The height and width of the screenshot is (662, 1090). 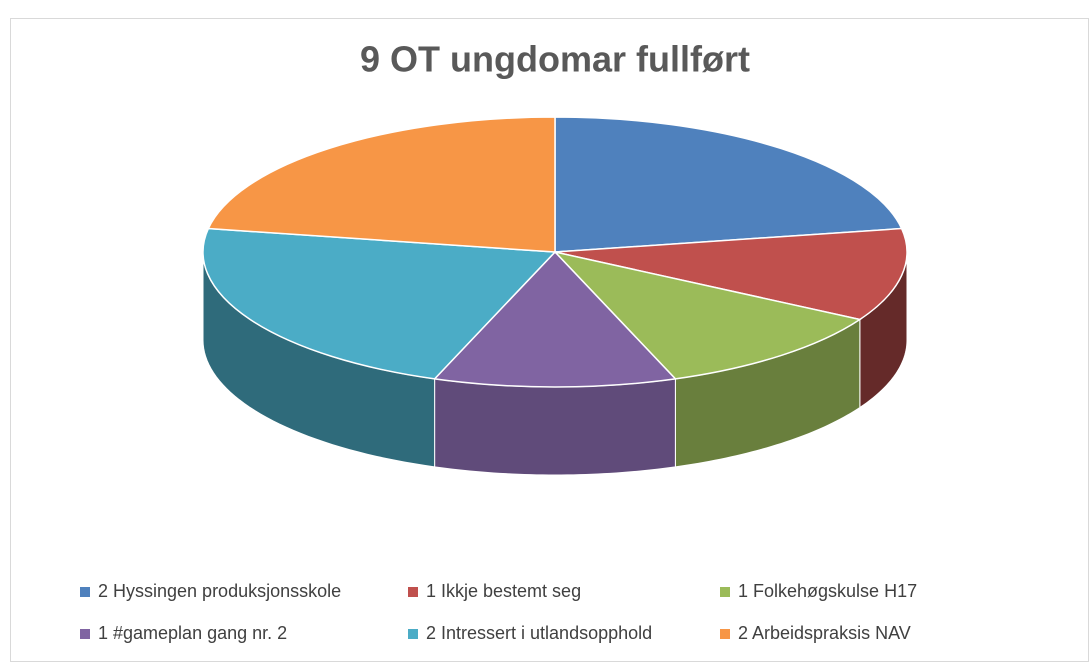 I want to click on legend-label: 1 Folkehøgskulse H17, so click(x=827, y=591).